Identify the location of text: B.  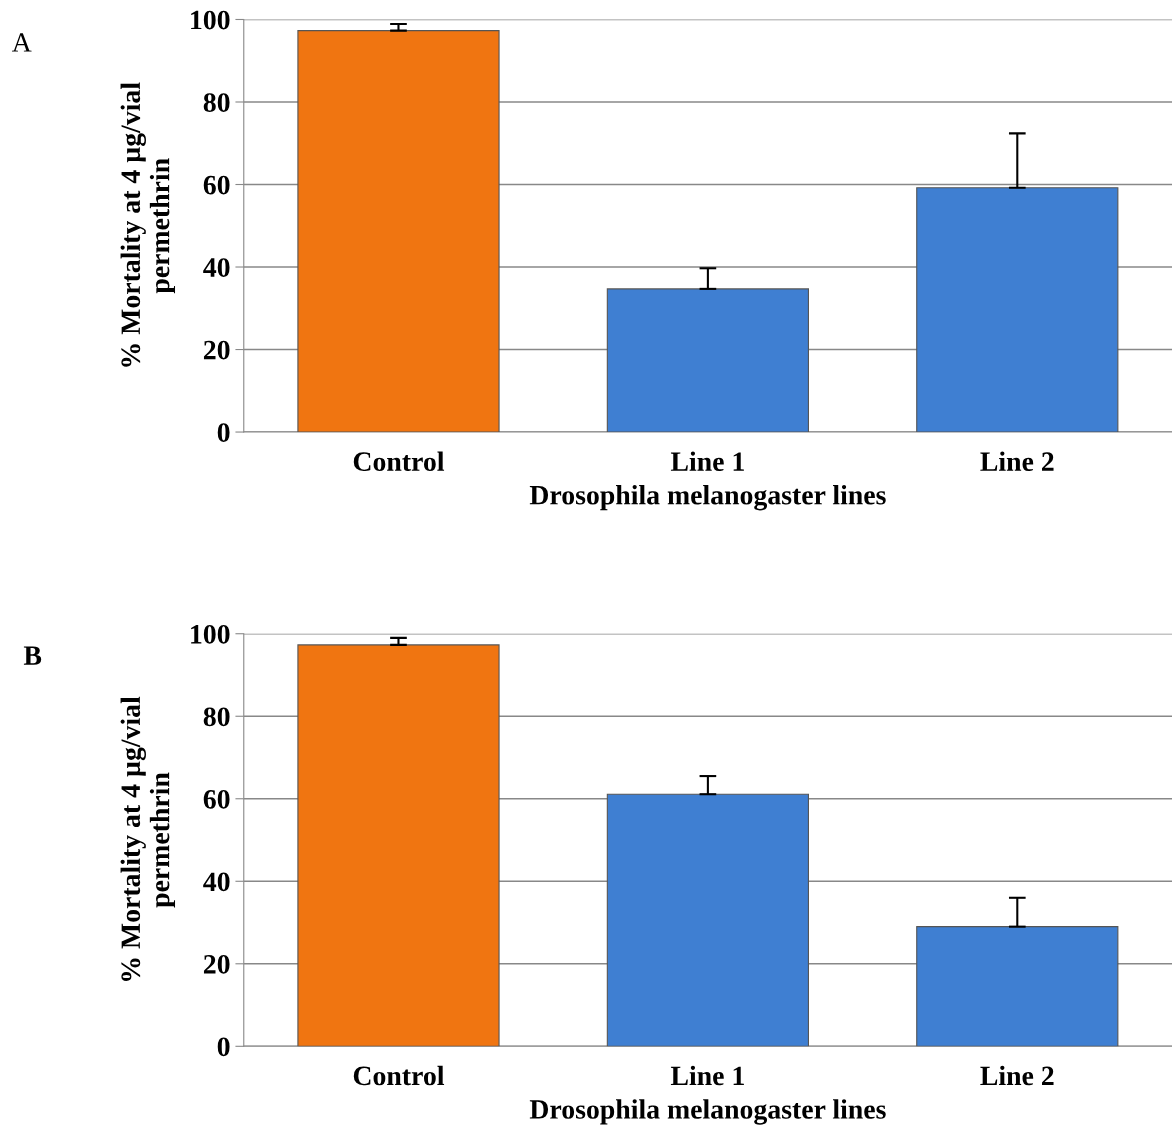
(32, 655).